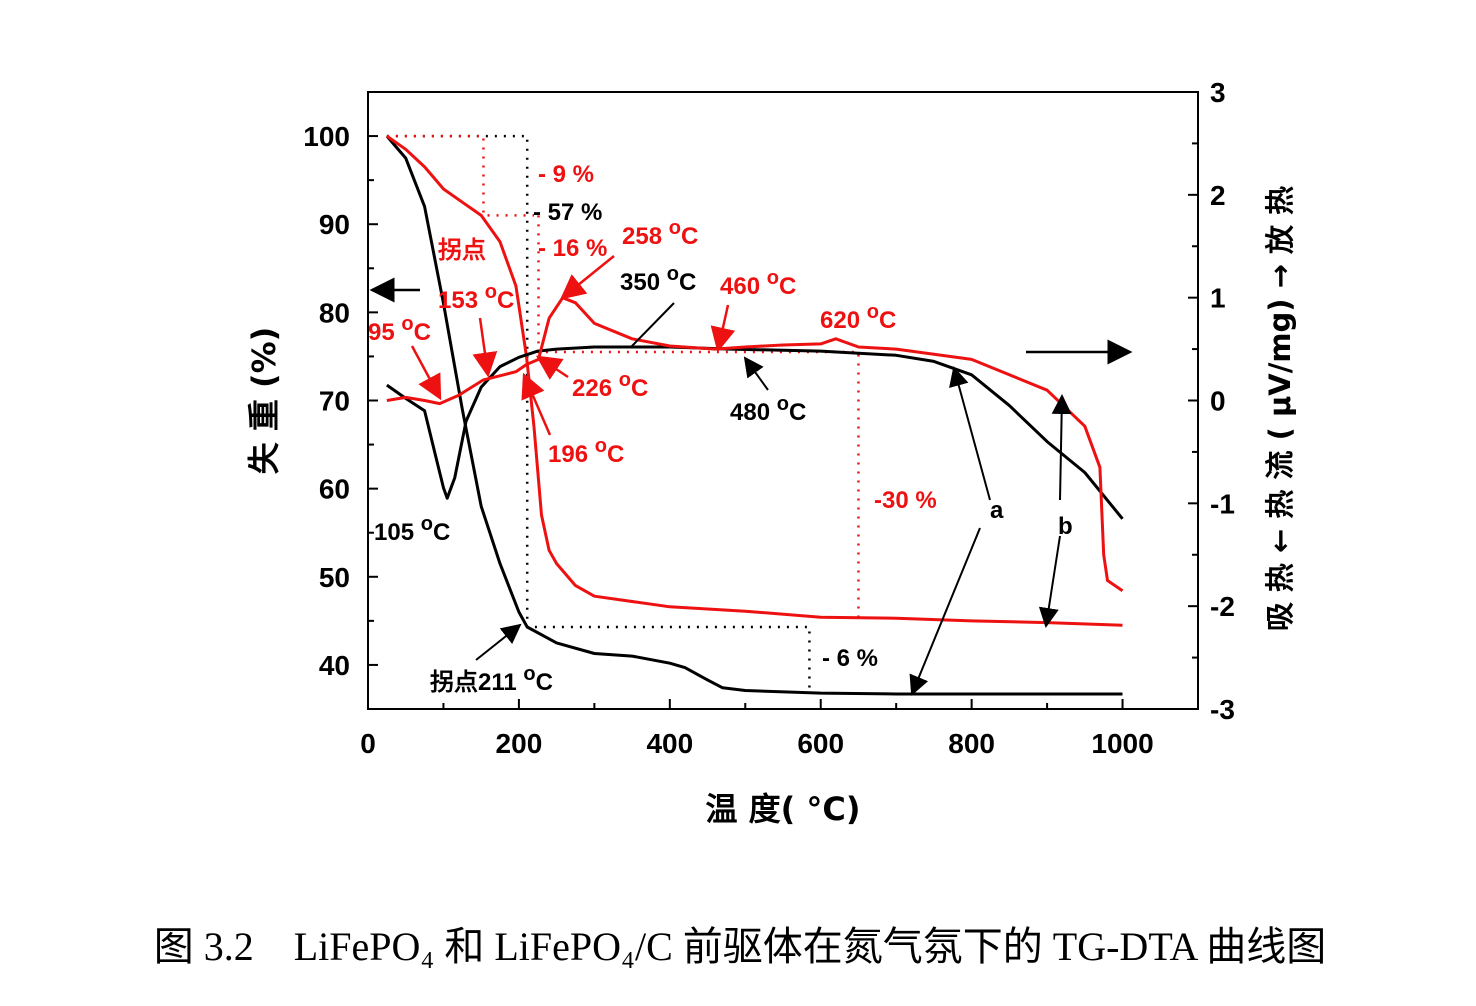 Image resolution: width=1476 pixels, height=1006 pixels. What do you see at coordinates (971, 743) in the screenshot?
I see `x-tick-label: 800` at bounding box center [971, 743].